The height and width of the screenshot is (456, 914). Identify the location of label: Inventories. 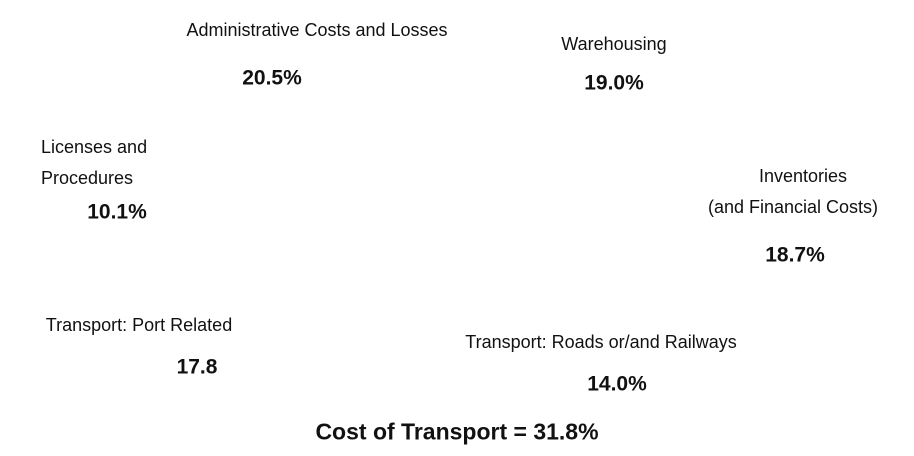
(803, 176).